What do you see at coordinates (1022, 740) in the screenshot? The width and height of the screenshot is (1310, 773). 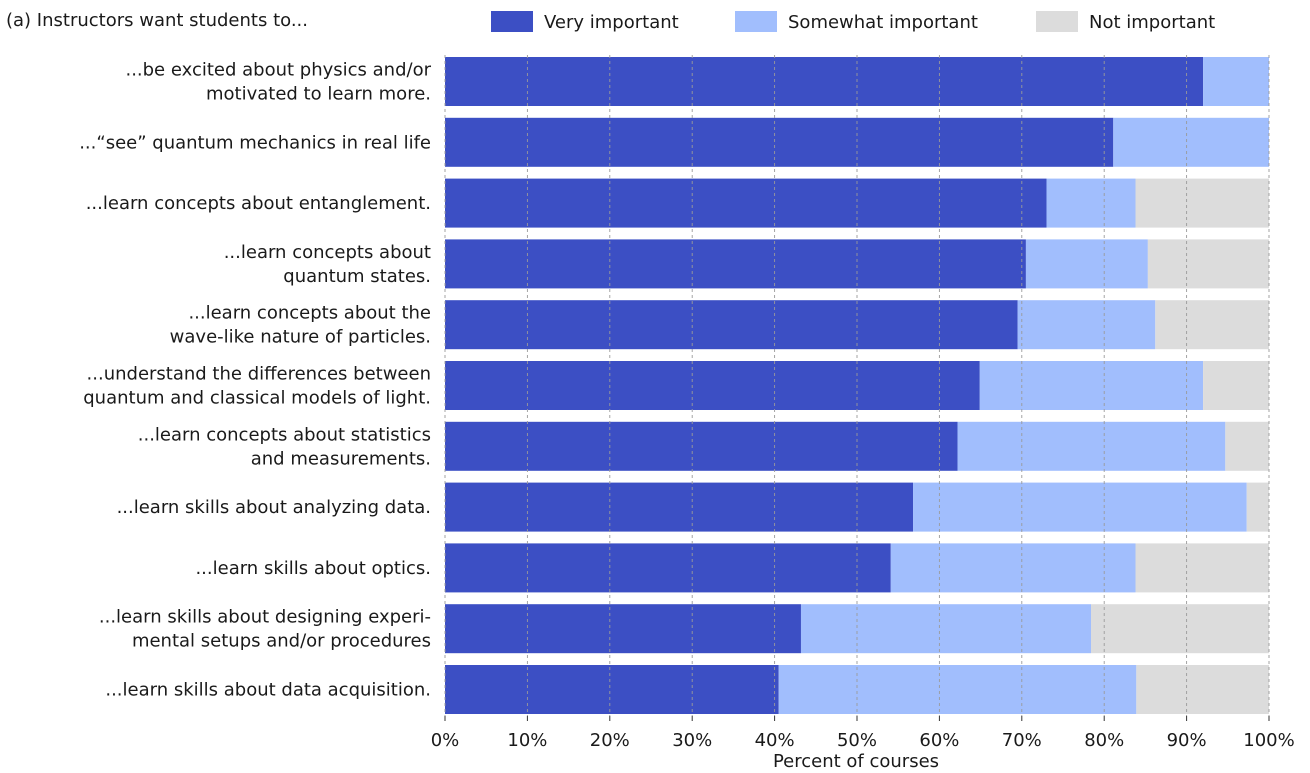 I see `x-tick-label: 70%` at bounding box center [1022, 740].